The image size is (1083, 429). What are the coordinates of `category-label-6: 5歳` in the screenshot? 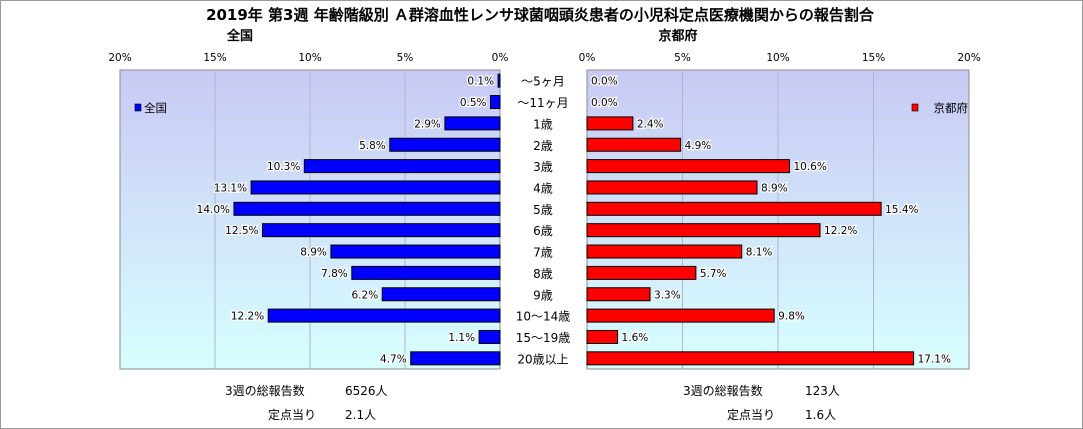 It's located at (543, 210).